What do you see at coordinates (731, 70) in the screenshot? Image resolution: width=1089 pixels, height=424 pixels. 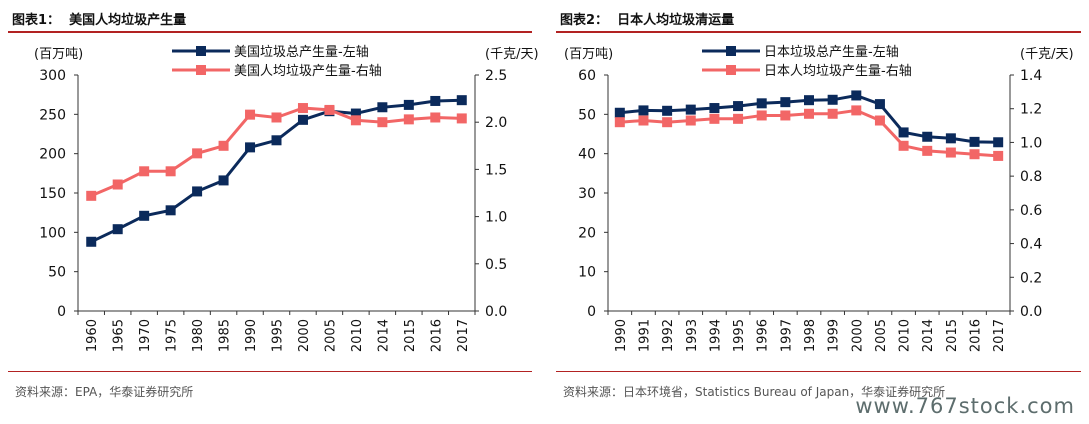 I see `legend-marker-right` at bounding box center [731, 70].